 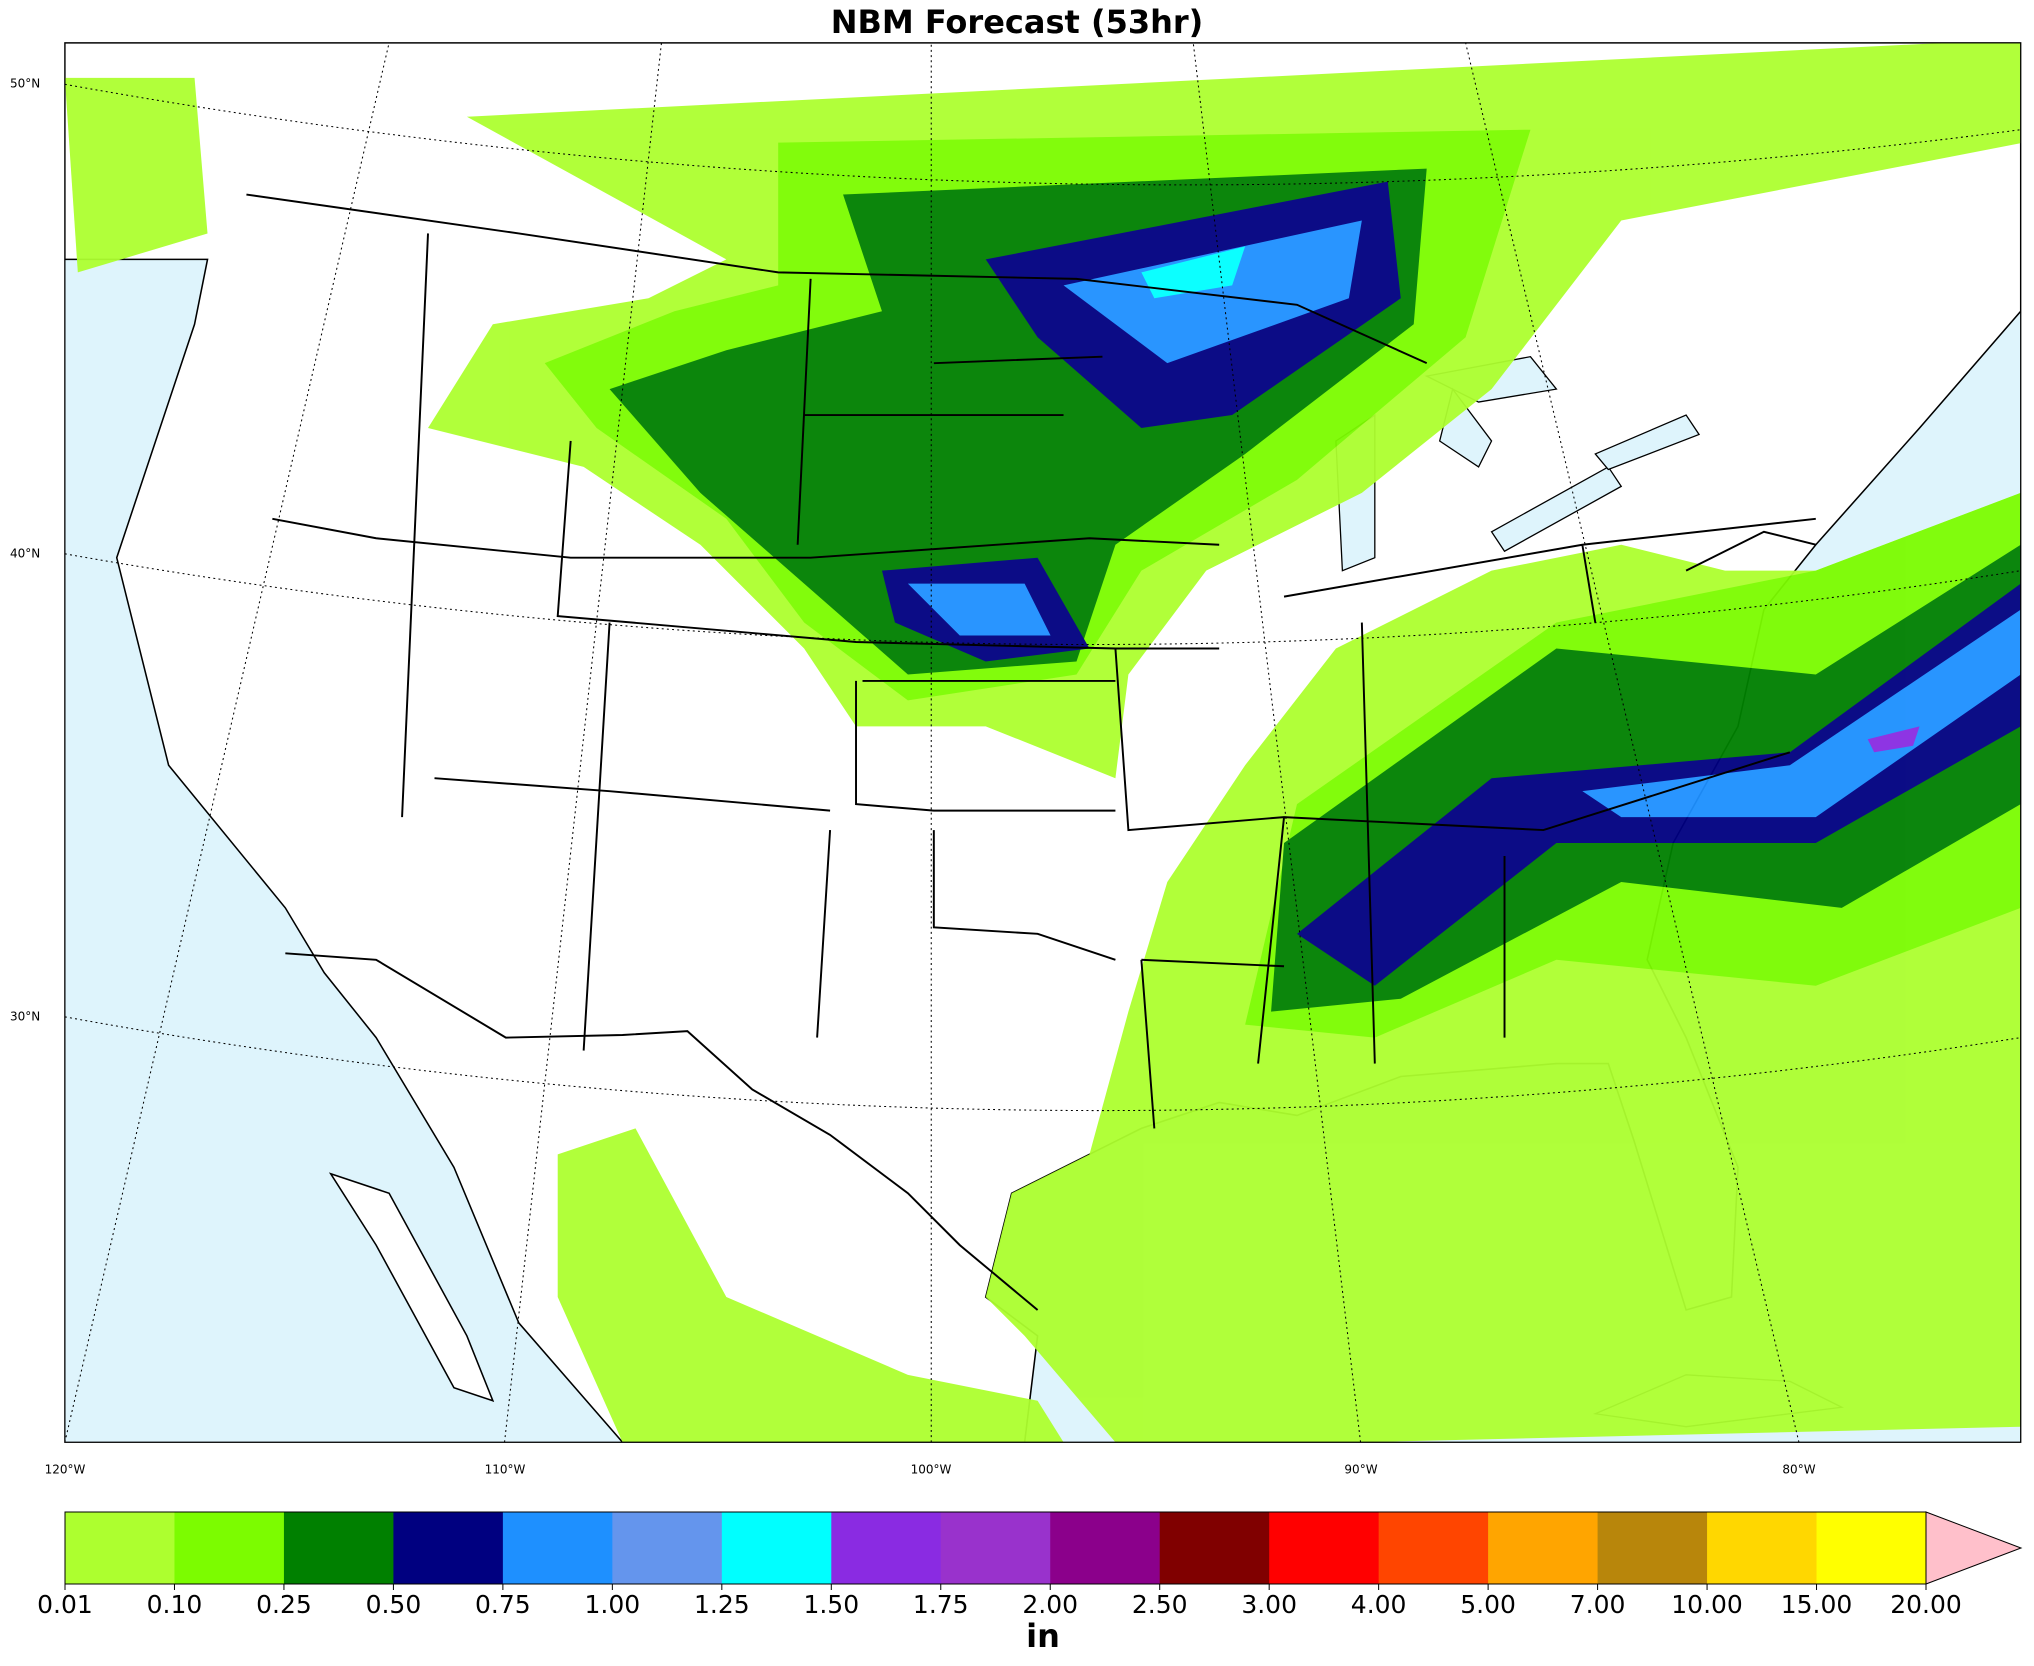 What do you see at coordinates (1050, 1604) in the screenshot?
I see `colorbar-tick-label: 2.00` at bounding box center [1050, 1604].